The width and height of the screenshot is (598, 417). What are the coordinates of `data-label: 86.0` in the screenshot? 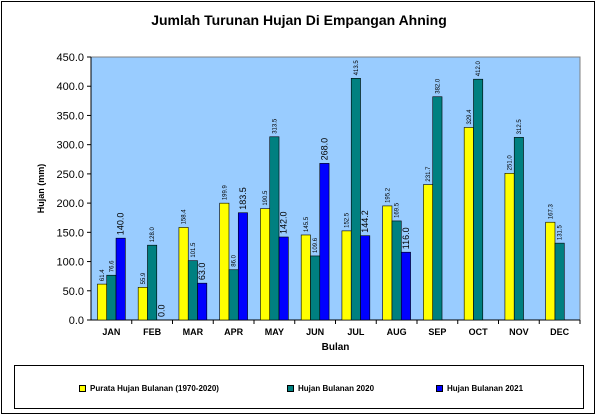 It's located at (235, 260).